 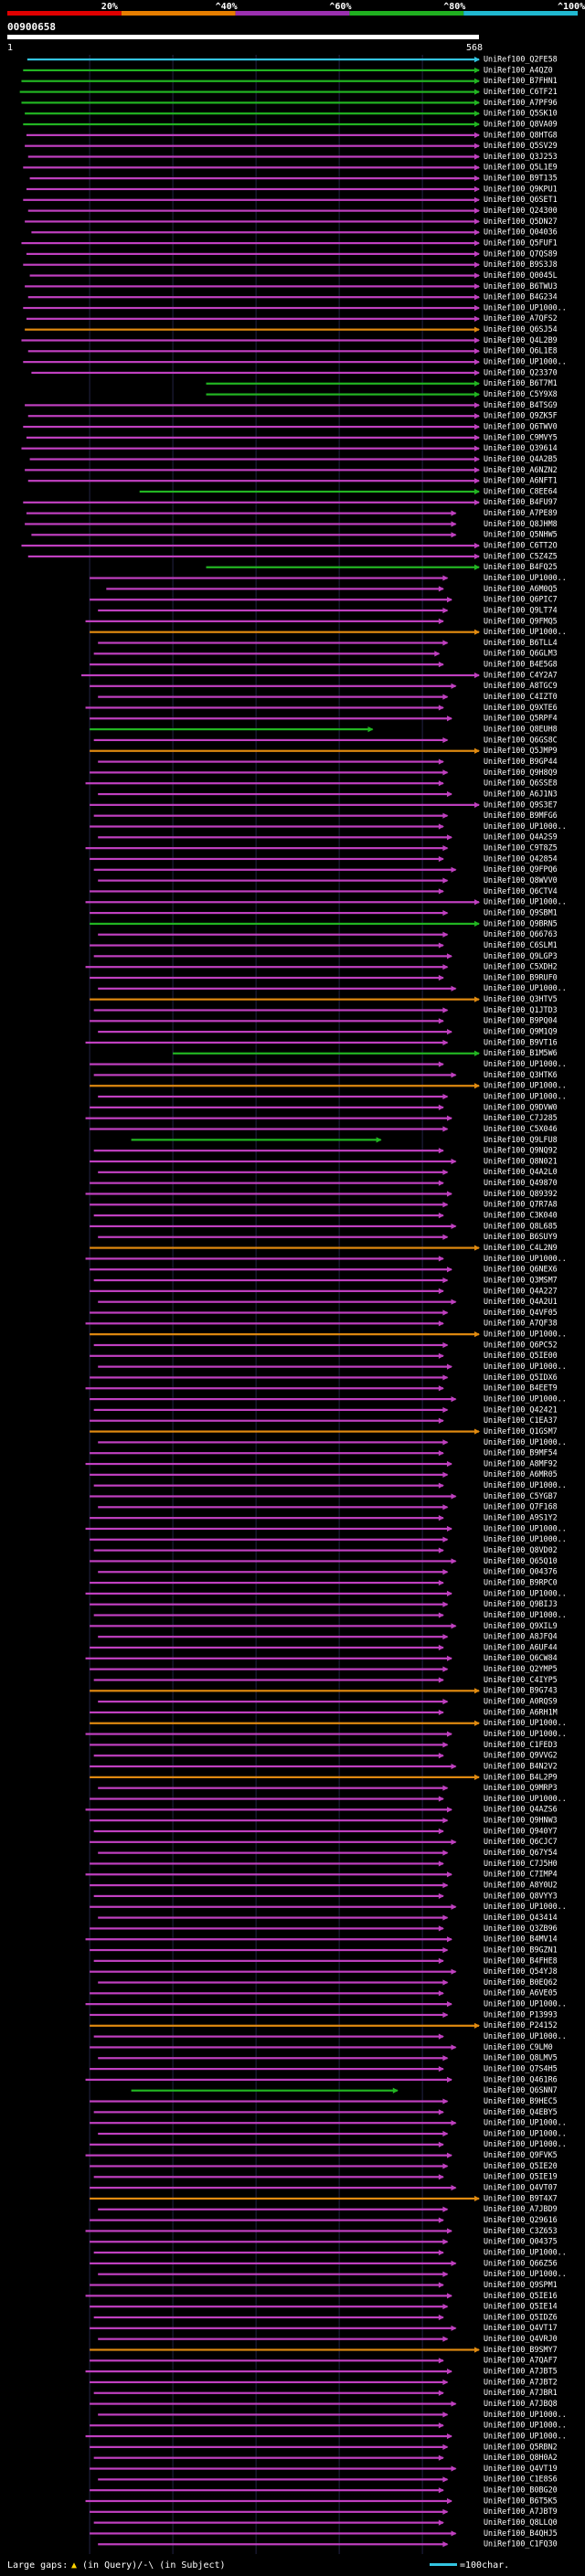 I want to click on hit-label: UniRef100_Q5IDX6, so click(x=521, y=1377).